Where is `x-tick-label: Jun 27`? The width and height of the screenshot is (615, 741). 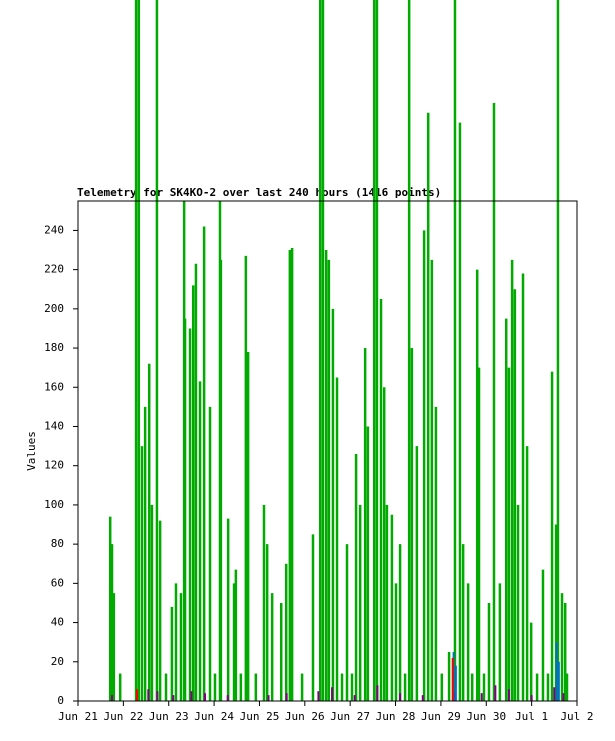
x-tick-label: Jun 27 is located at coordinates (350, 716).